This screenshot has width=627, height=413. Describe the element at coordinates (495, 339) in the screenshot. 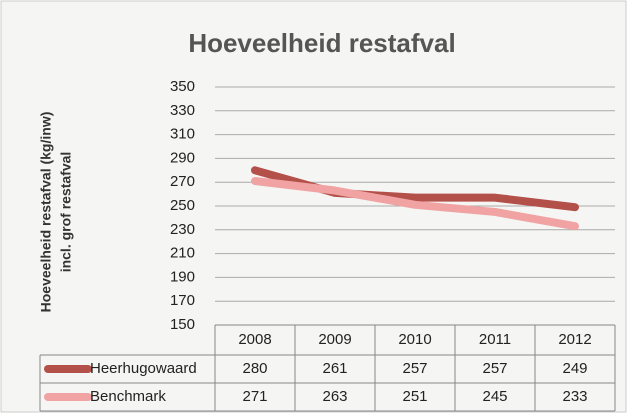

I see `x-tick-label: 2011` at that location.